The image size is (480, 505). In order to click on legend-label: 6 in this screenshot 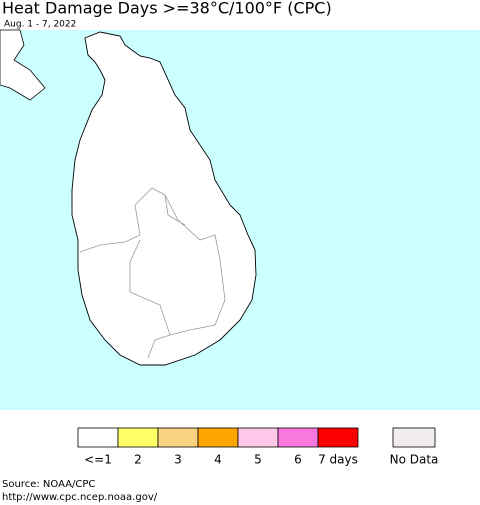, I will do `click(298, 460)`.